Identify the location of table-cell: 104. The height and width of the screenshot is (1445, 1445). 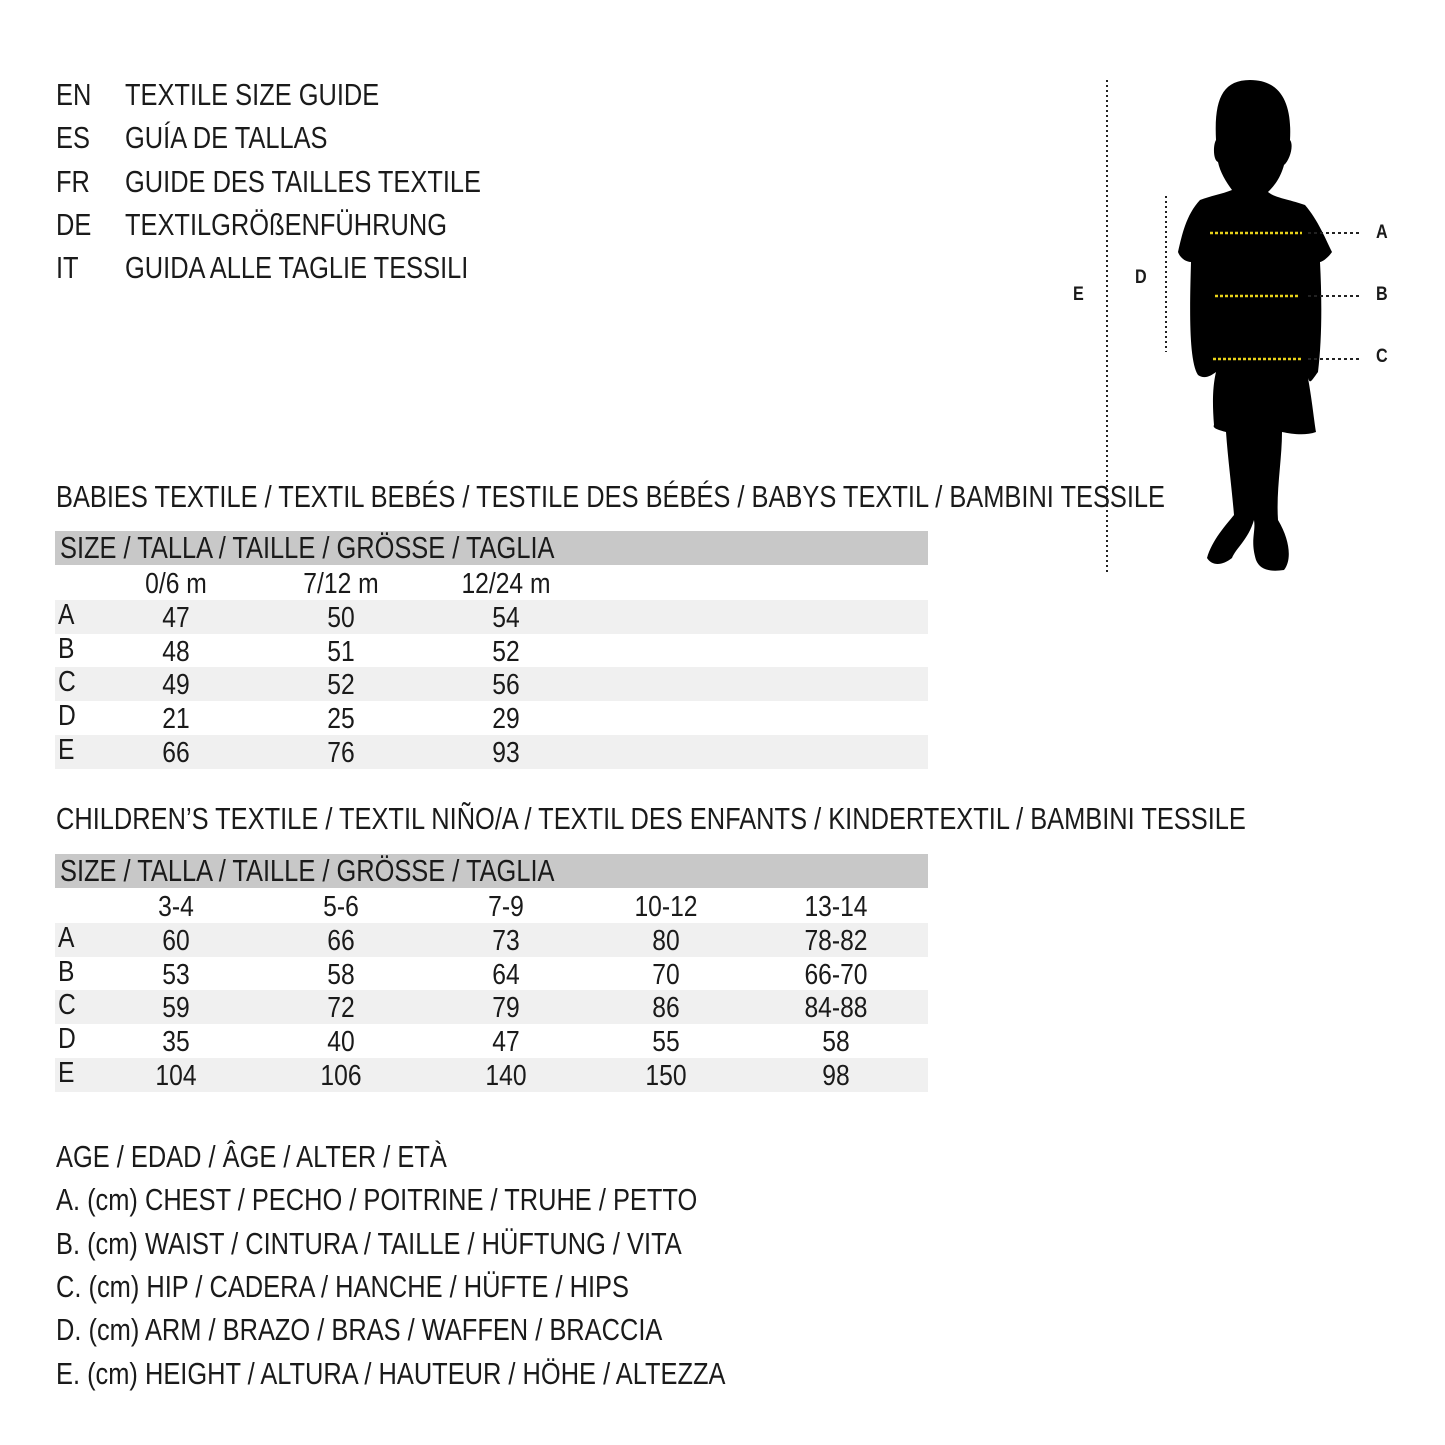
(176, 1075).